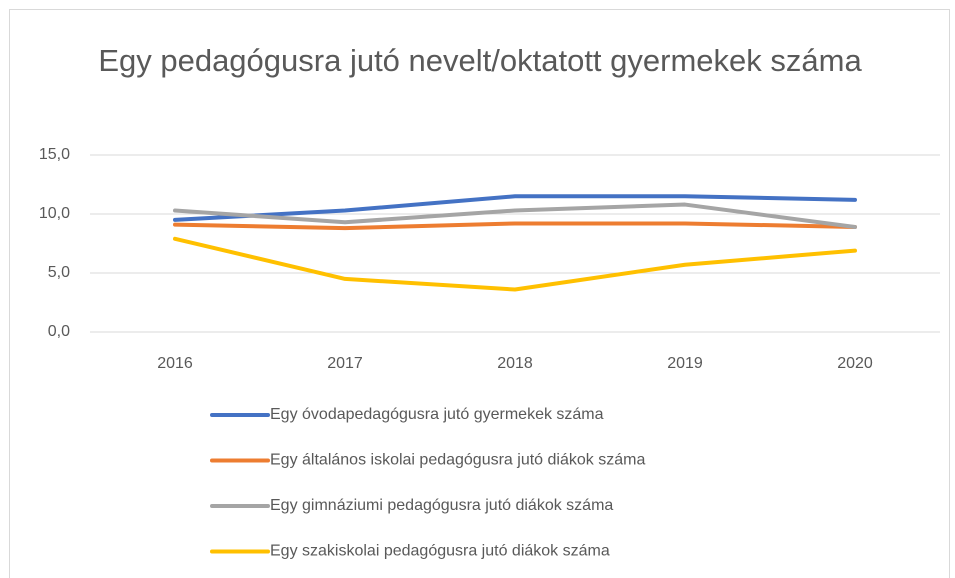 Image resolution: width=955 pixels, height=578 pixels. Describe the element at coordinates (59, 272) in the screenshot. I see `y-tick-label: 5,0` at that location.